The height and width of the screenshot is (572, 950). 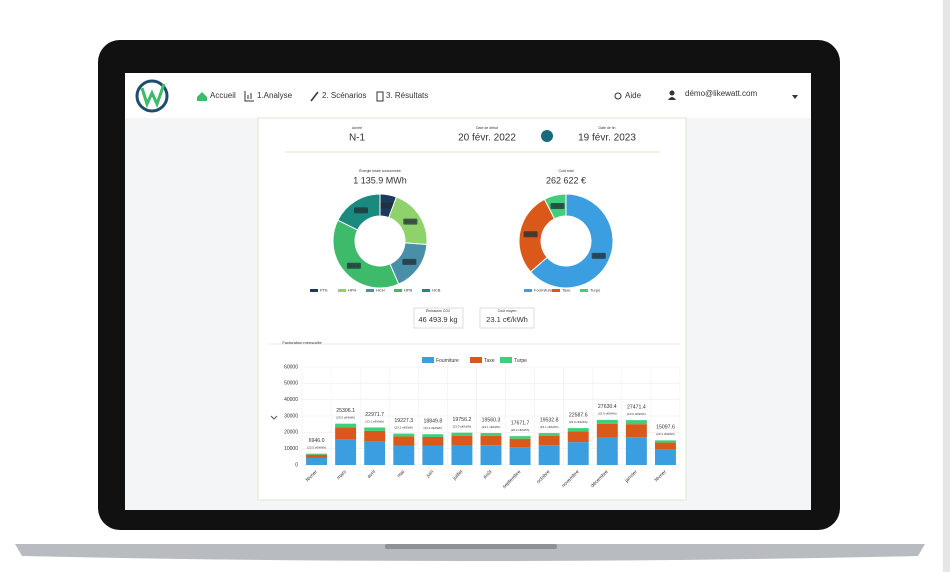 I want to click on x-tick-label: avril, so click(x=371, y=474).